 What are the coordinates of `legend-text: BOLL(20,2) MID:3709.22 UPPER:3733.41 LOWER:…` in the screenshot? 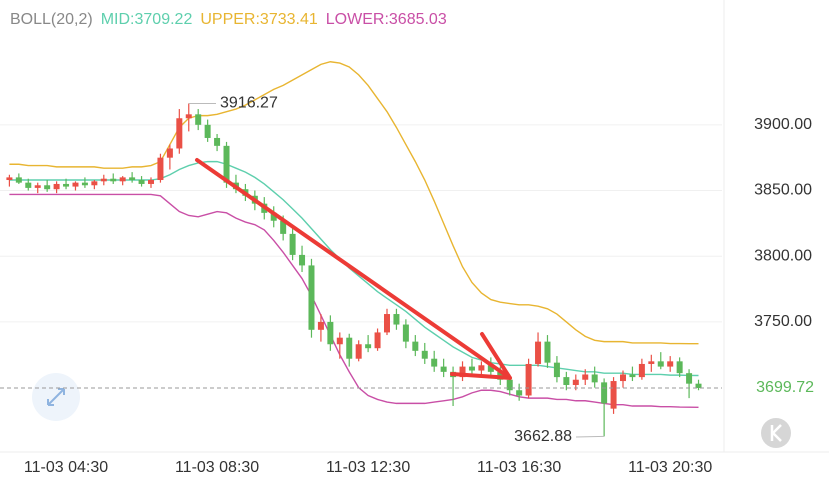 It's located at (228, 19).